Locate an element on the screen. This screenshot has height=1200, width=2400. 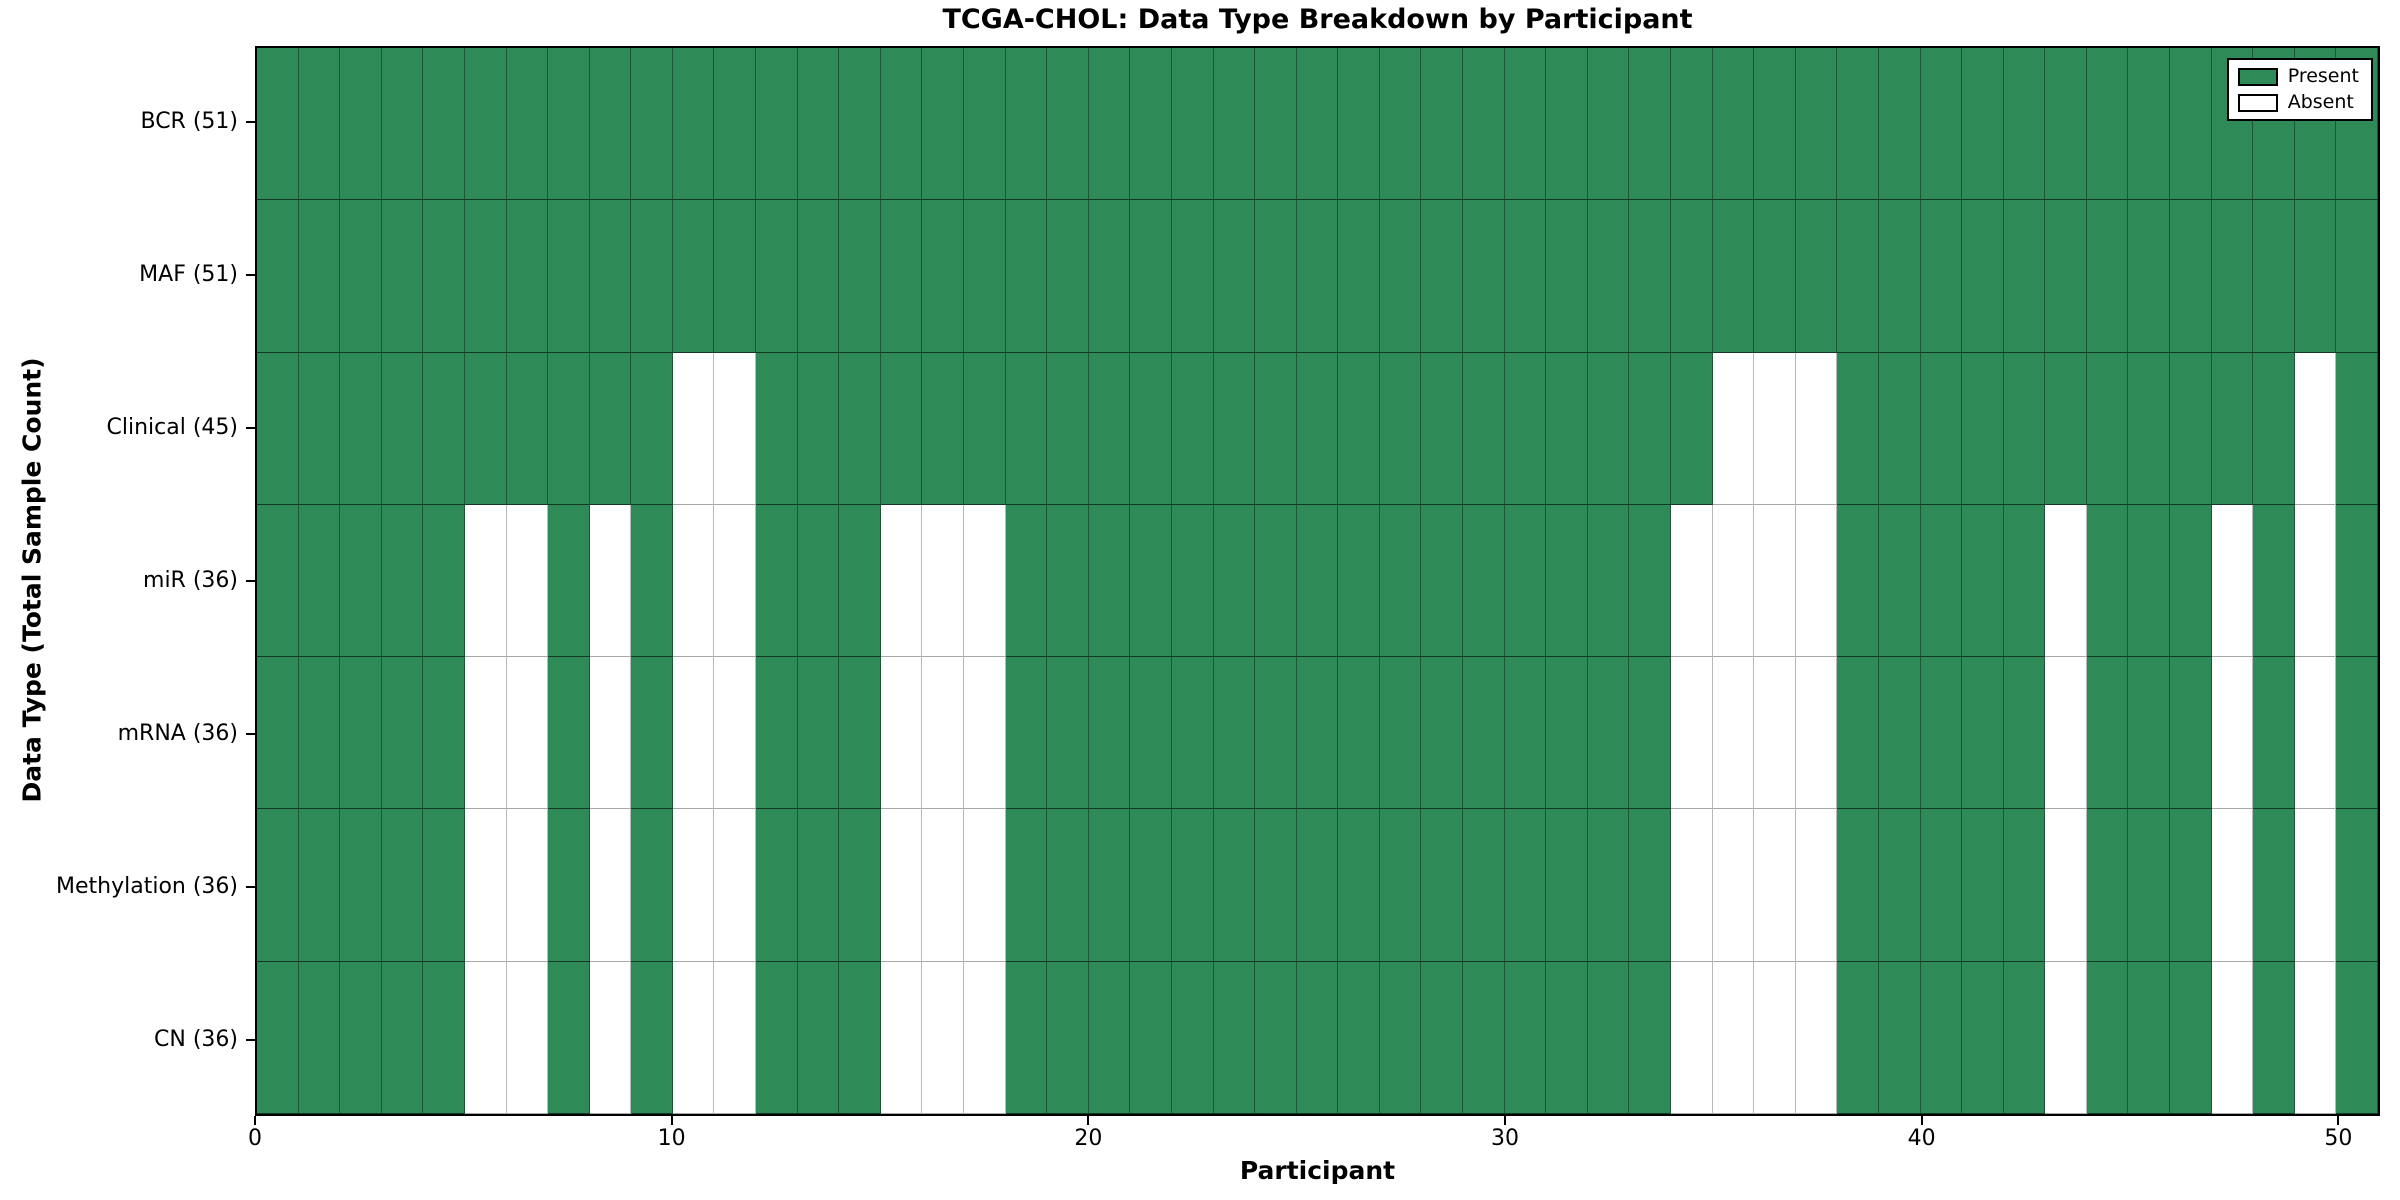
y-tick-label: mRNA (36) is located at coordinates (177, 733).